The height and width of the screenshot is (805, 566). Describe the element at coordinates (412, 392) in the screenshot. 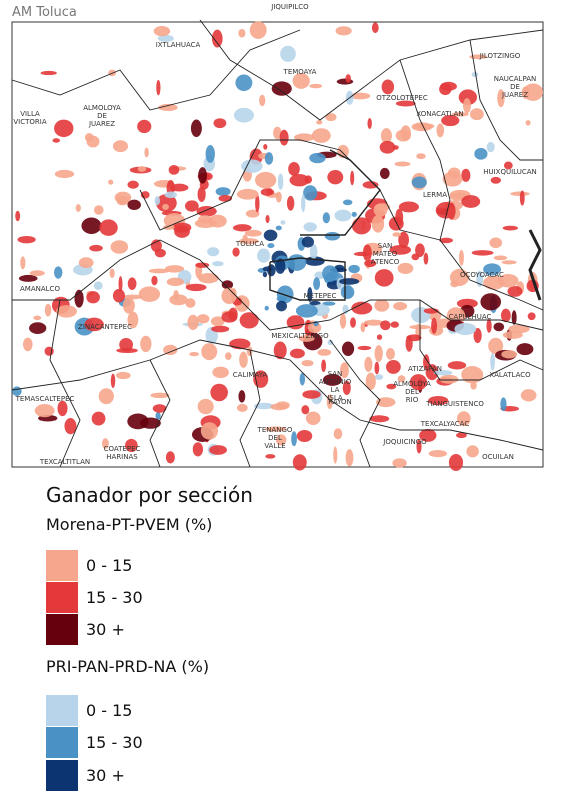

I see `place-label: ALMOLOYA DEL RIO` at that location.